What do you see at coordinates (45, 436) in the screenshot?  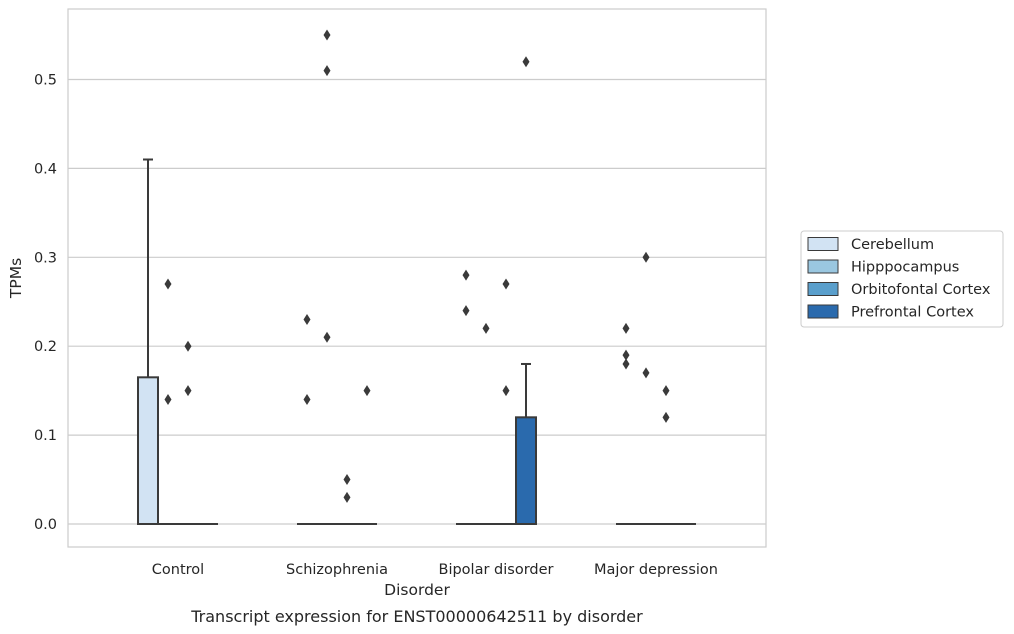 I see `y-tick-label: 0.1` at bounding box center [45, 436].